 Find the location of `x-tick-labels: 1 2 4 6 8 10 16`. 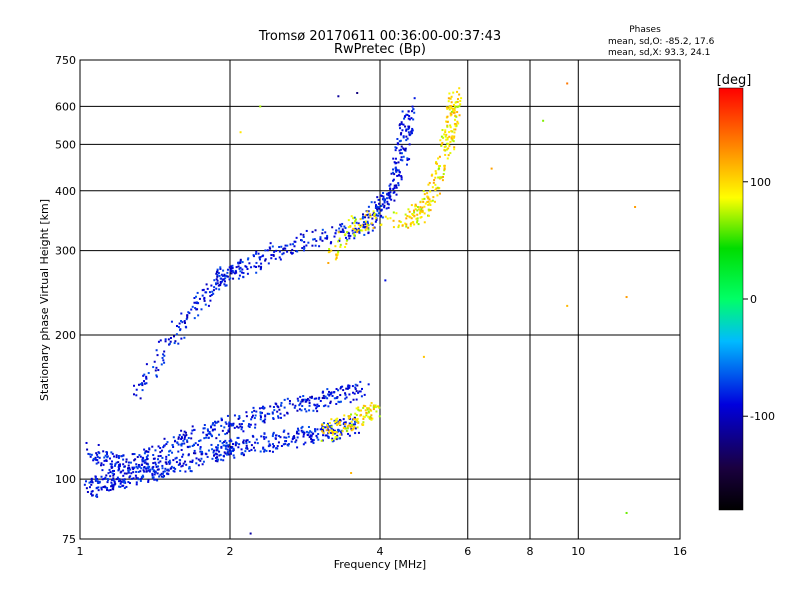

x-tick-labels: 1 2 4 6 8 10 16 is located at coordinates (382, 551).